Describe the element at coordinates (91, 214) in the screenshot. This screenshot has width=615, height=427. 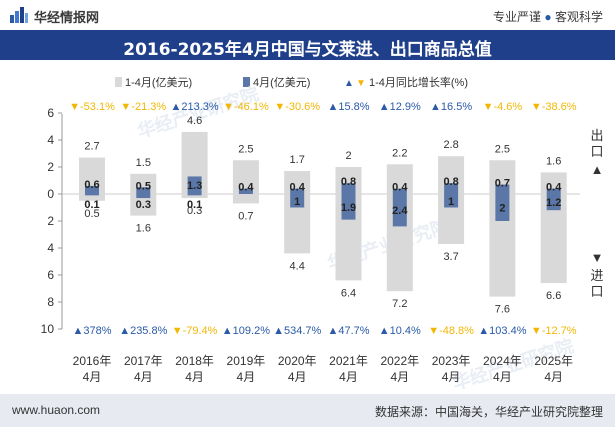
I see `import-cumulative-label: 0.5` at that location.